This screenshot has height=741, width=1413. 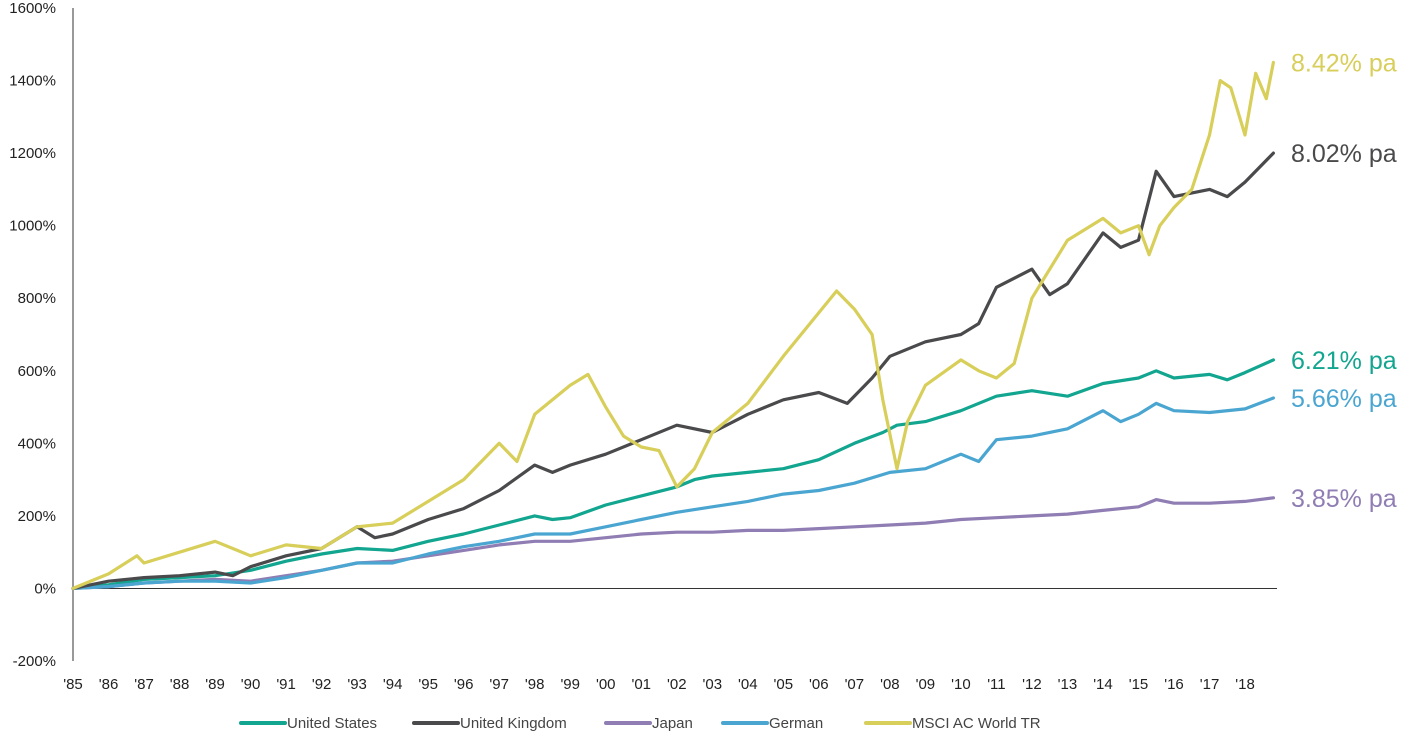 What do you see at coordinates (673, 543) in the screenshot?
I see `series-line` at bounding box center [673, 543].